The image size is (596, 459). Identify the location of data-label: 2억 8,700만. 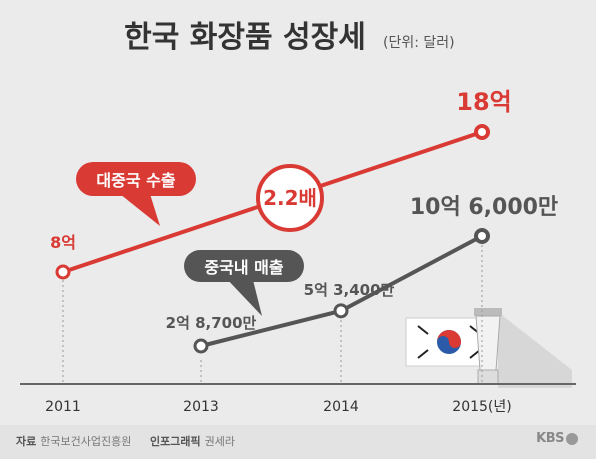
(211, 323).